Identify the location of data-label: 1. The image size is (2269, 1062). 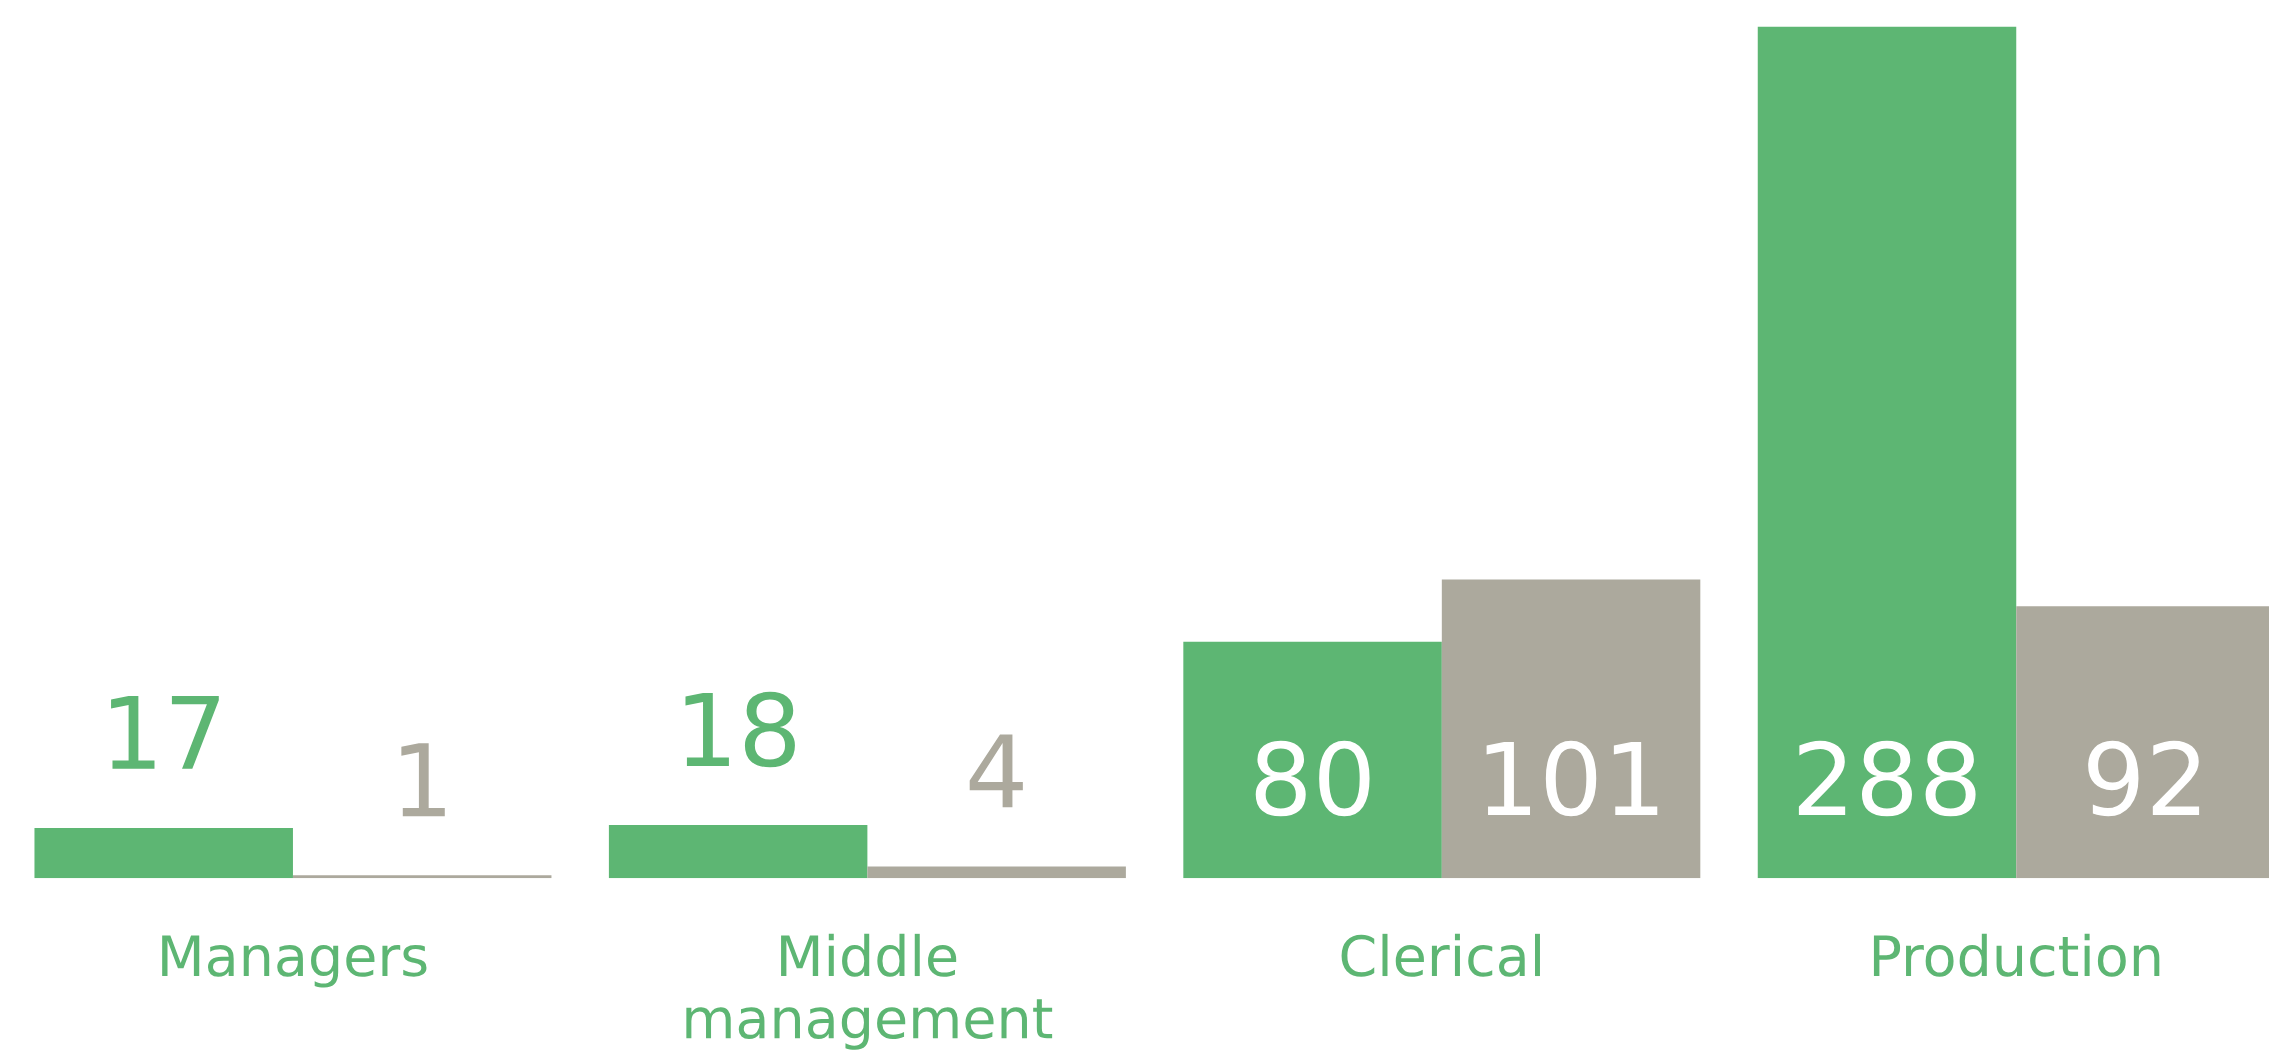
(423, 780).